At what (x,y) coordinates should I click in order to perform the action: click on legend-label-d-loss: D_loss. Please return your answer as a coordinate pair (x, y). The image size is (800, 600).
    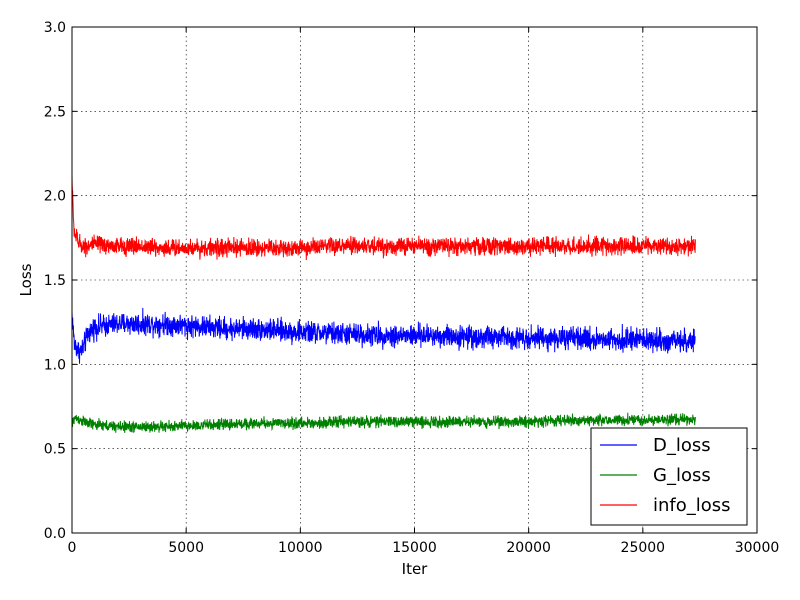
    Looking at the image, I should click on (682, 445).